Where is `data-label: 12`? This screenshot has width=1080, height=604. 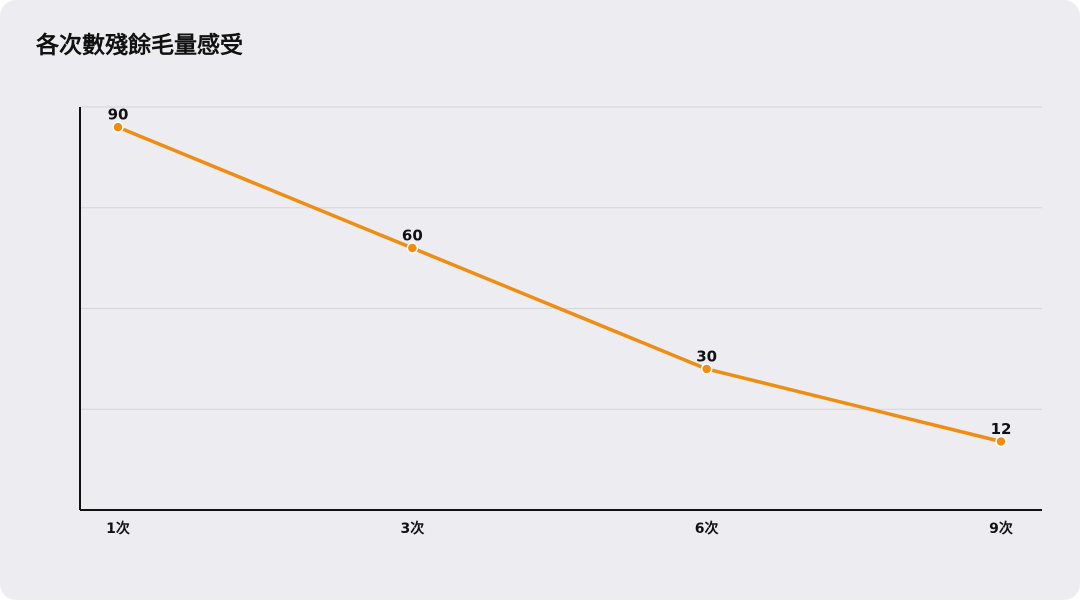 data-label: 12 is located at coordinates (1001, 429).